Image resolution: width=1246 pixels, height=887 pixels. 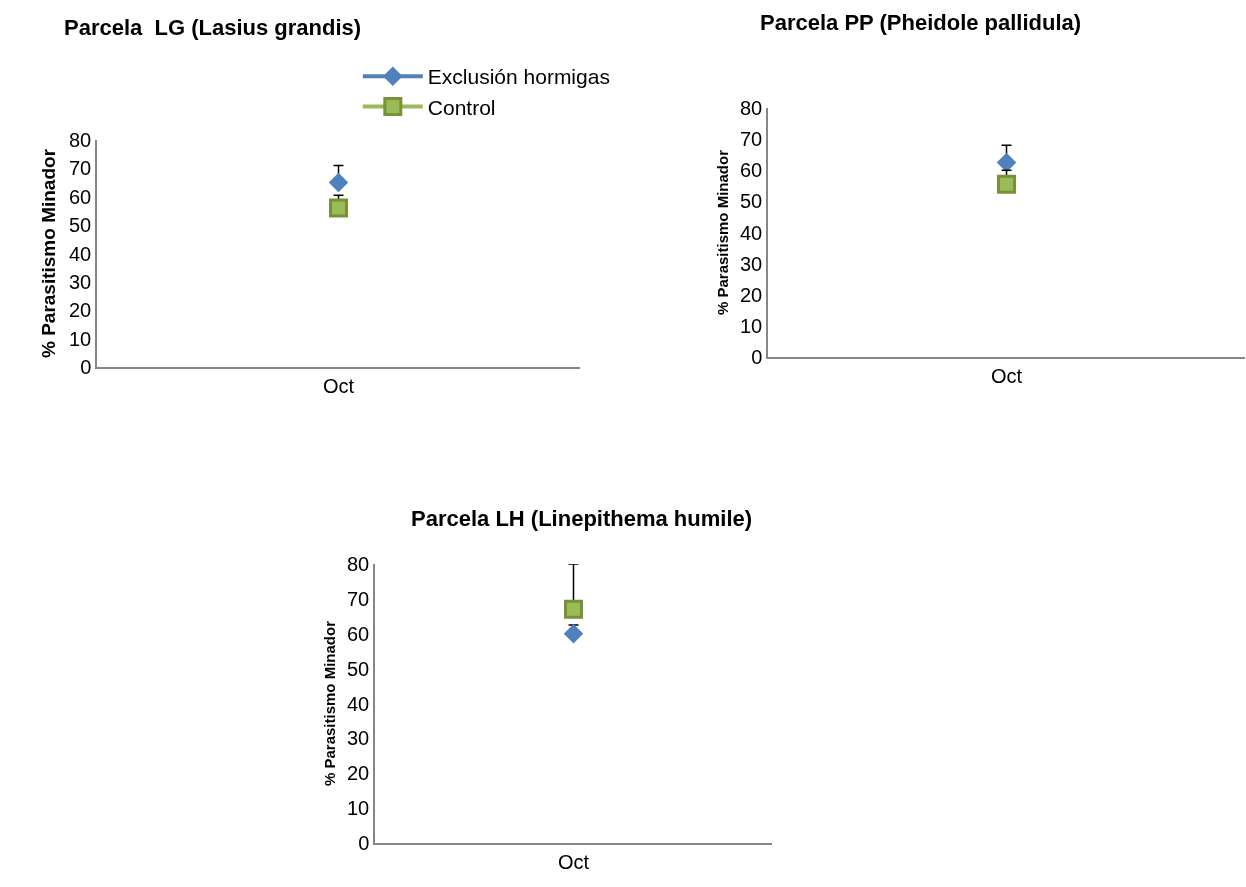 I want to click on chart-title: Parcela LG (Lasius grandis), so click(x=213, y=27).